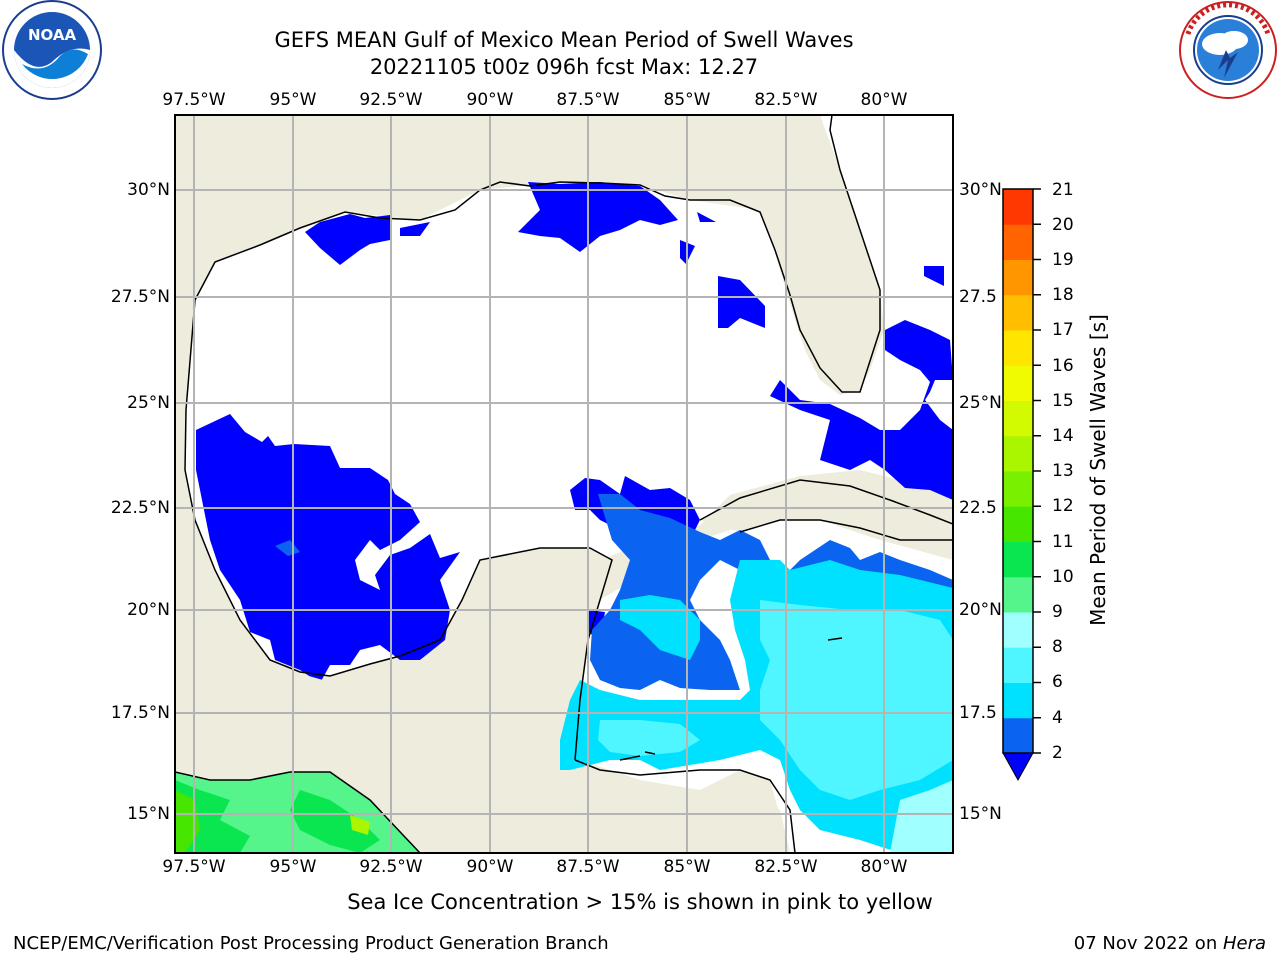 Image resolution: width=1280 pixels, height=960 pixels. I want to click on lon-label-top: 90°W, so click(490, 100).